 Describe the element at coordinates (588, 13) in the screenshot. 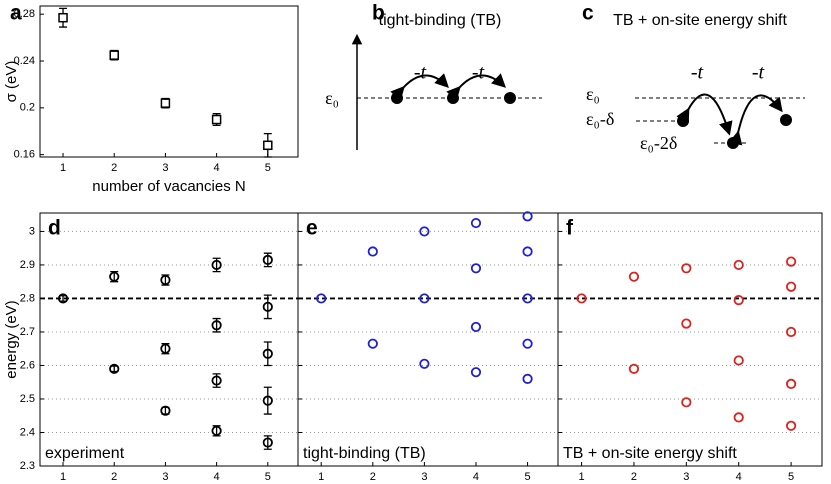

I see `panel-label: c` at that location.